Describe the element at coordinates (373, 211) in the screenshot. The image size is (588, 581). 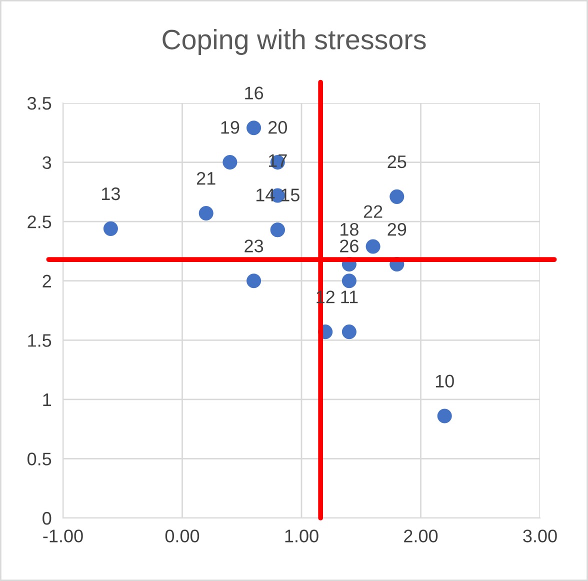
I see `annotation: 22` at that location.